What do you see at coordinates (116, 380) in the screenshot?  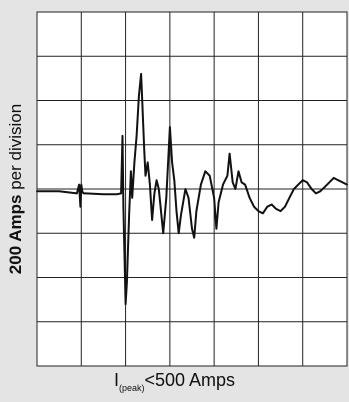 I see `x-axis-label-symbol: I` at bounding box center [116, 380].